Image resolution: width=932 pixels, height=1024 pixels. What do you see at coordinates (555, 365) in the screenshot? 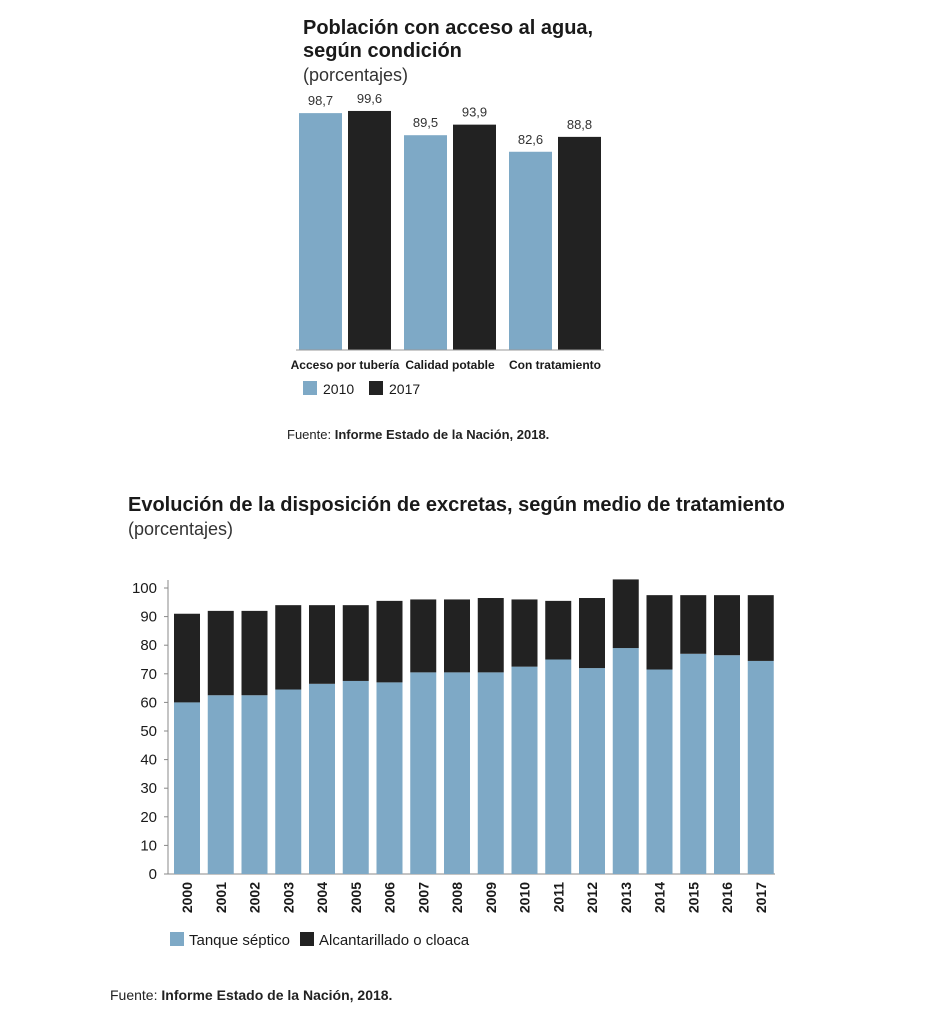
I see `chart1-category-label: Con tratamiento` at bounding box center [555, 365].